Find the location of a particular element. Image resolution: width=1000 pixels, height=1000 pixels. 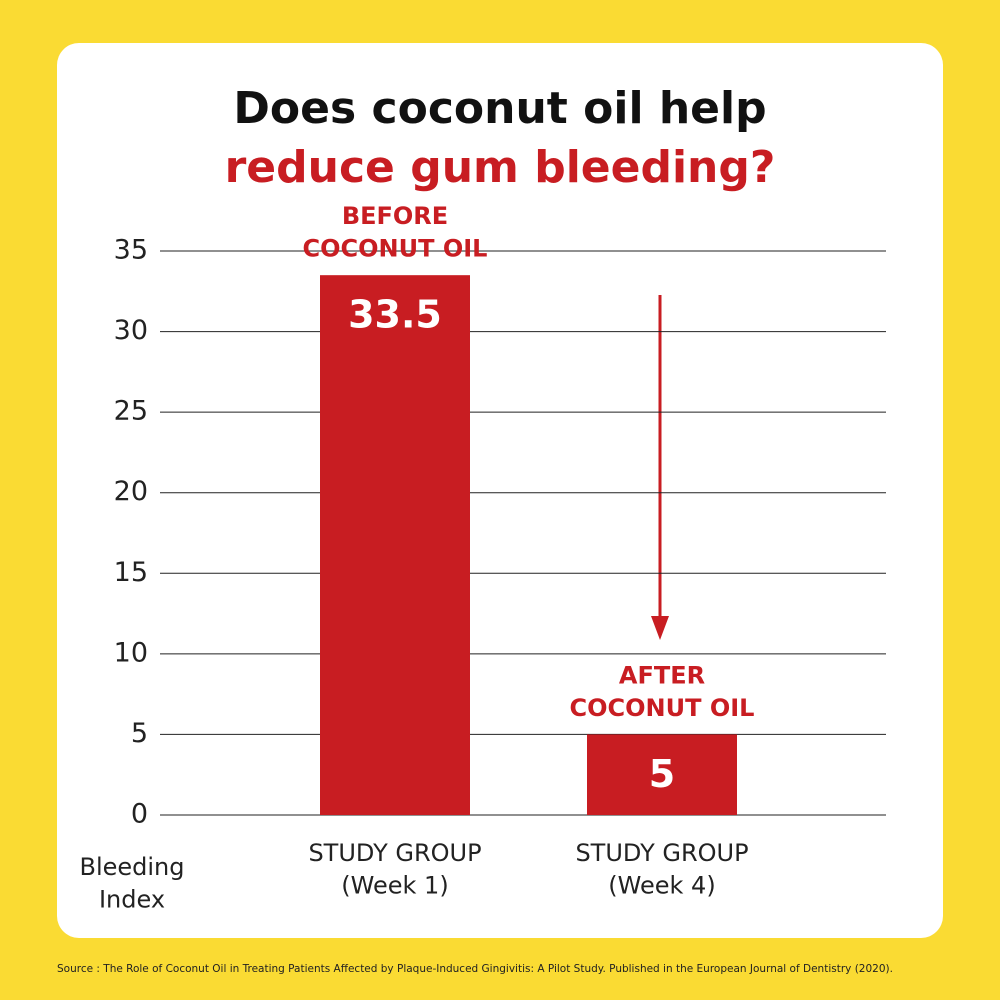

value-label: 5 is located at coordinates (662, 774).